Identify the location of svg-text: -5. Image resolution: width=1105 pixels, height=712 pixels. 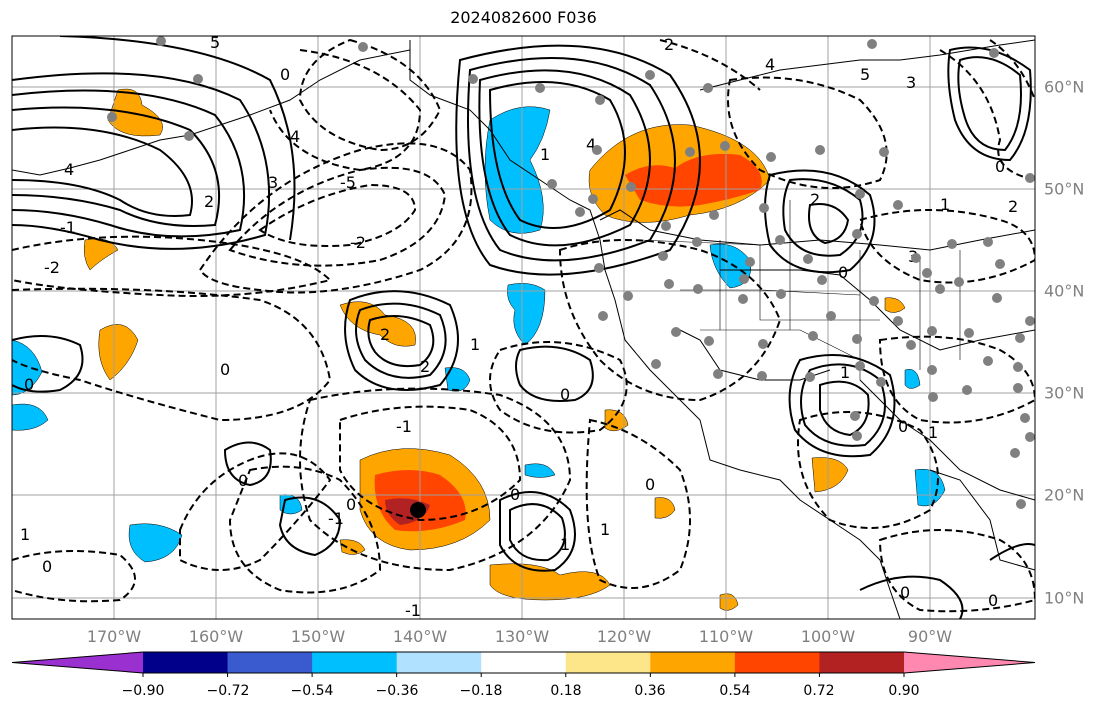
(348, 182).